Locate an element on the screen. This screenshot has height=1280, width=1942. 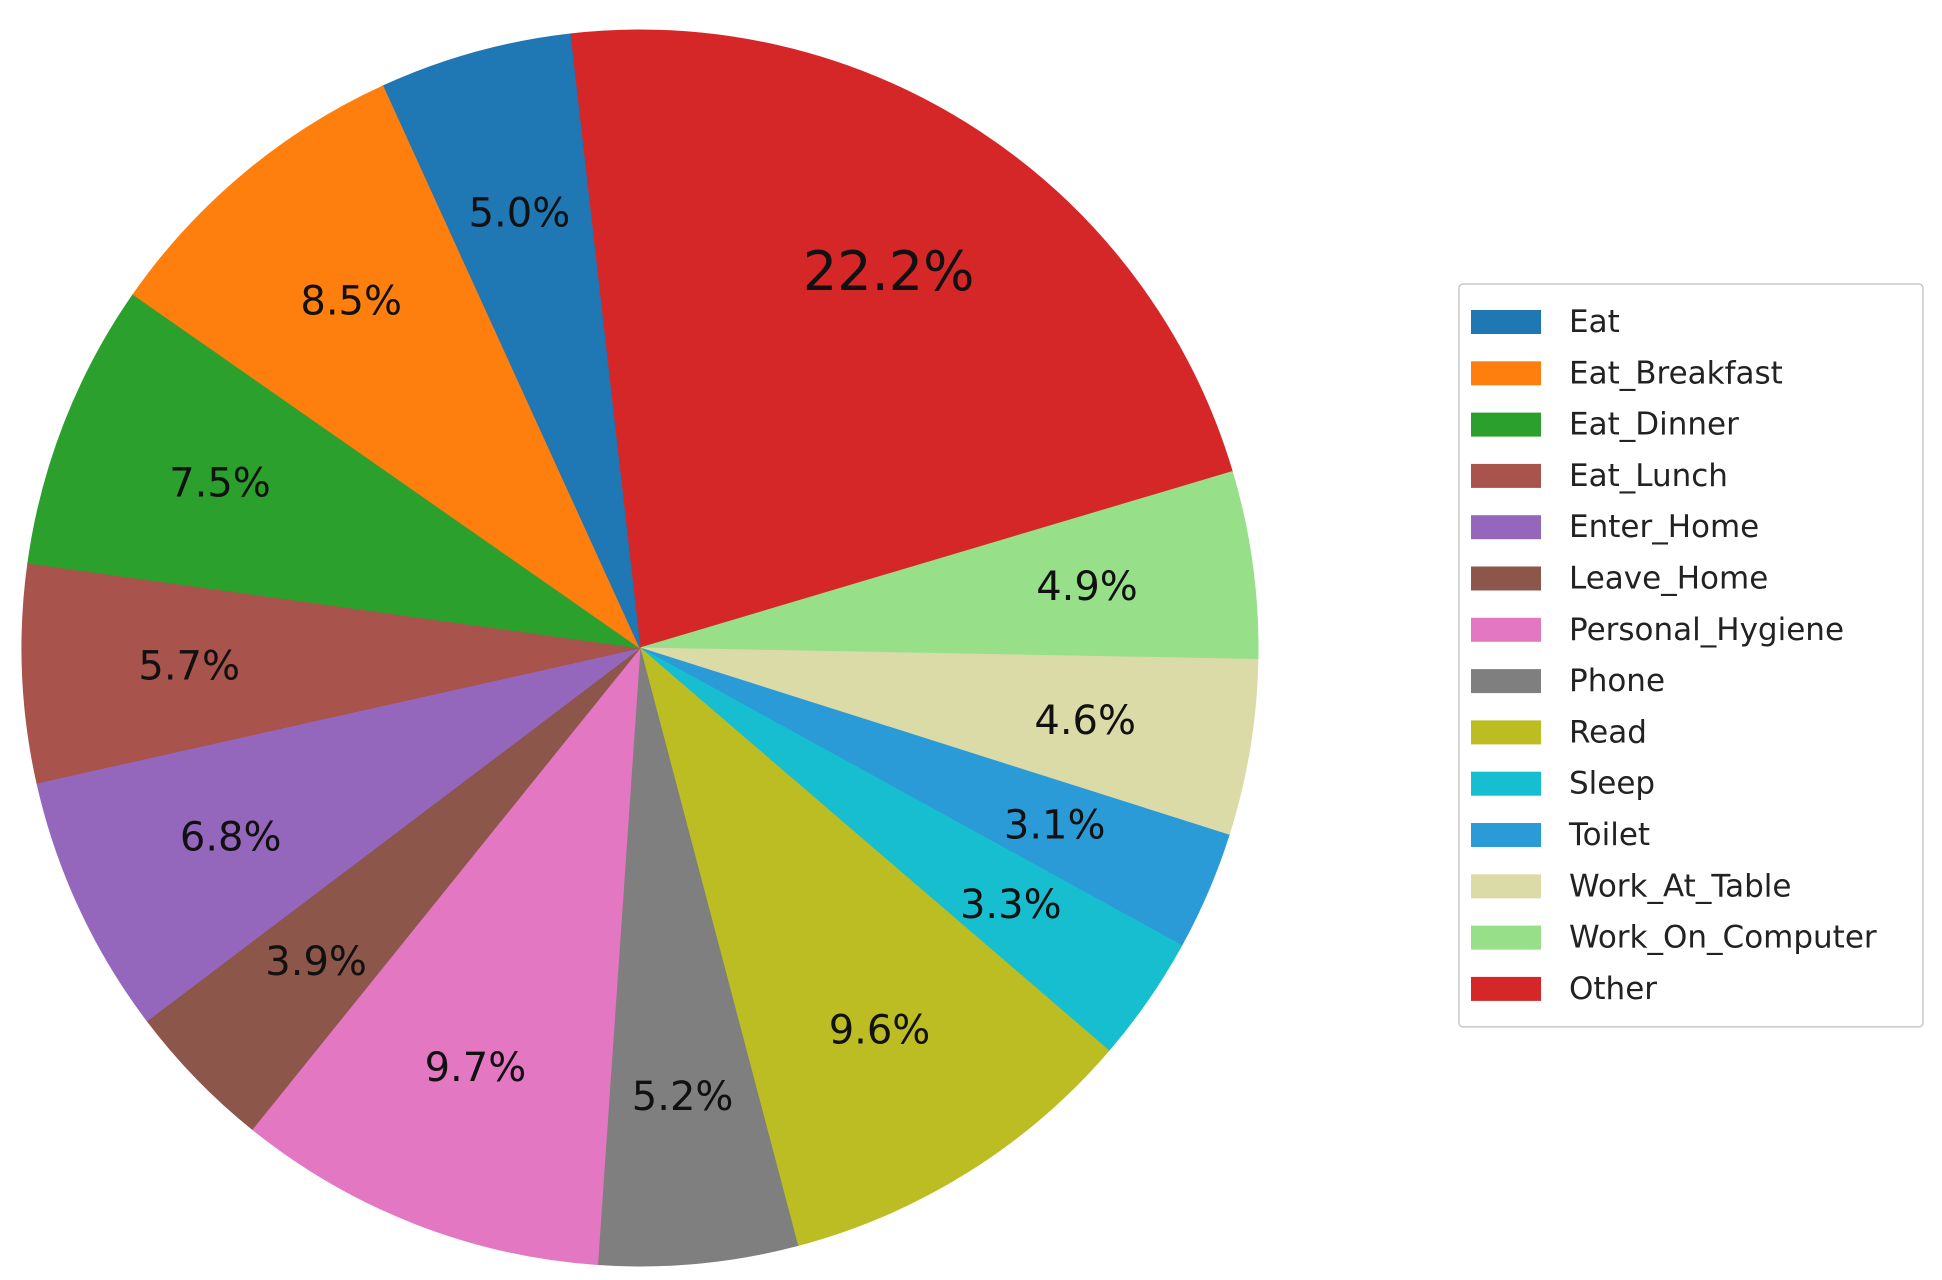
pie-slice-eat-dinner is located at coordinates (334, 471).